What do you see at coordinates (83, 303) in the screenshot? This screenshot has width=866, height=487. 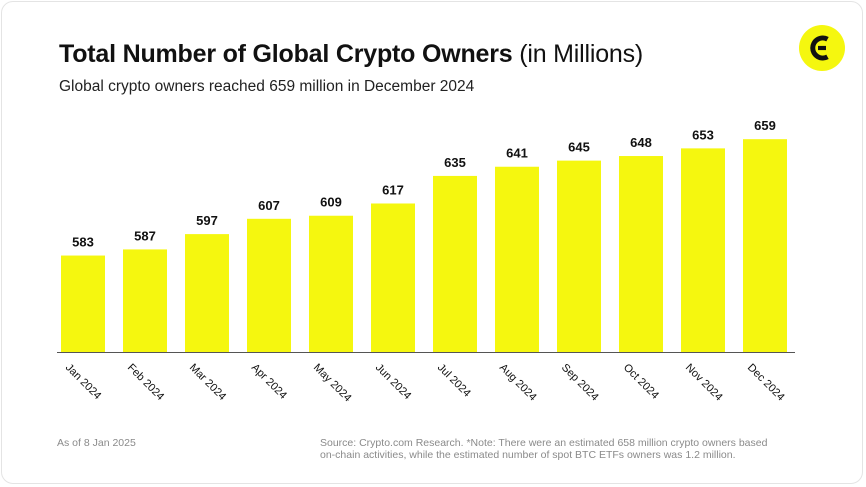 I see `bar-jan-2024` at bounding box center [83, 303].